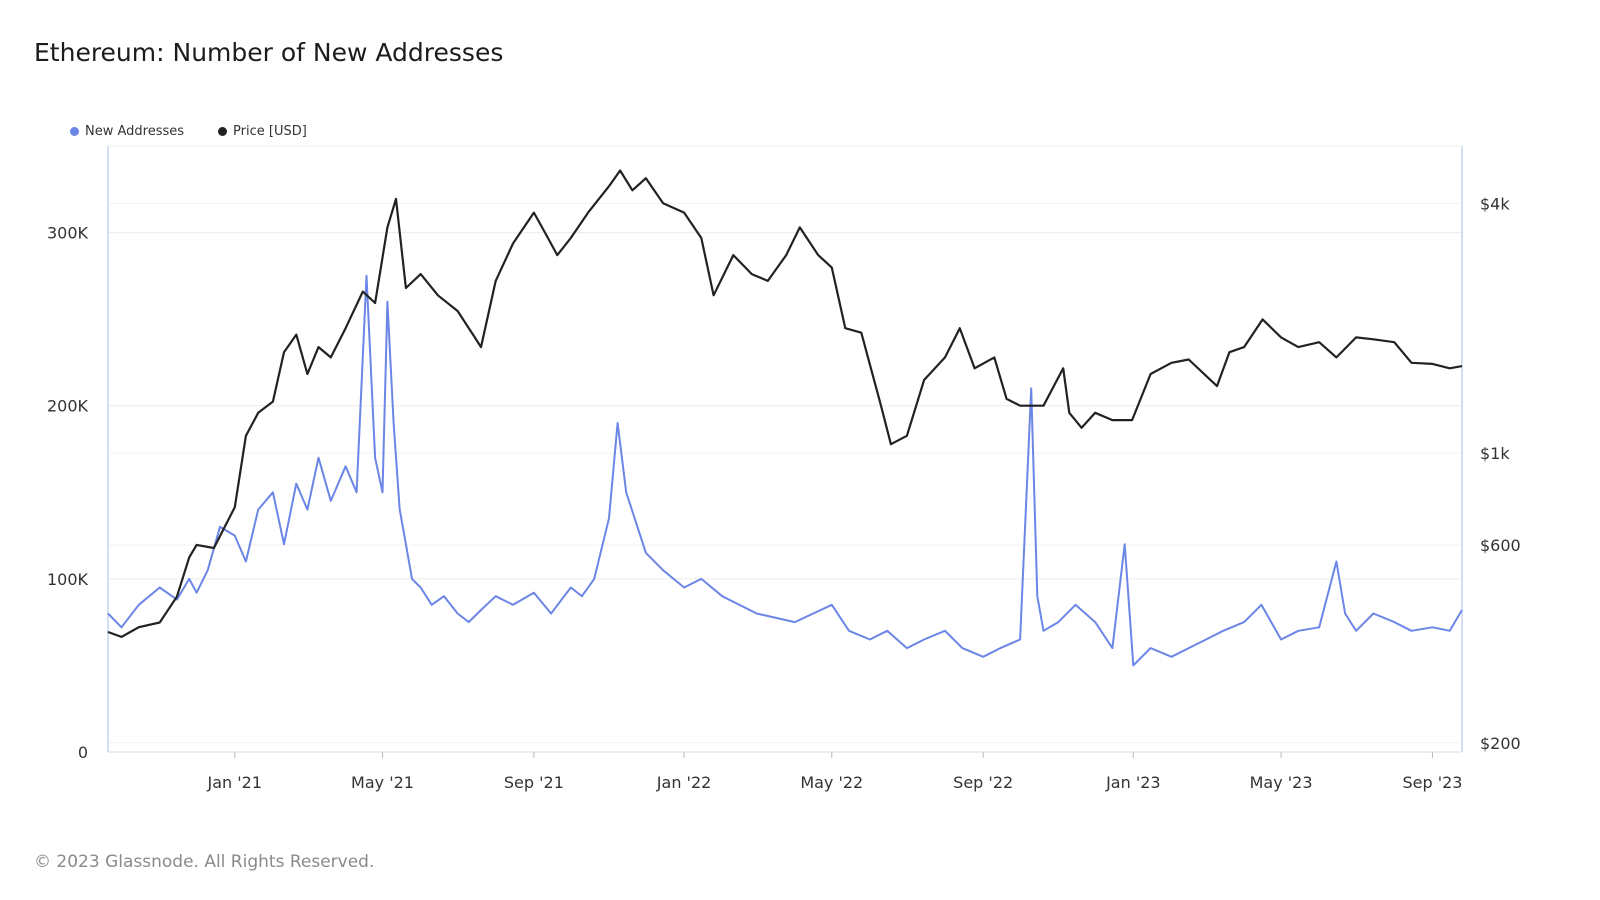 This screenshot has height=900, width=1600. I want to click on y-right-tick-label: $200, so click(1500, 743).